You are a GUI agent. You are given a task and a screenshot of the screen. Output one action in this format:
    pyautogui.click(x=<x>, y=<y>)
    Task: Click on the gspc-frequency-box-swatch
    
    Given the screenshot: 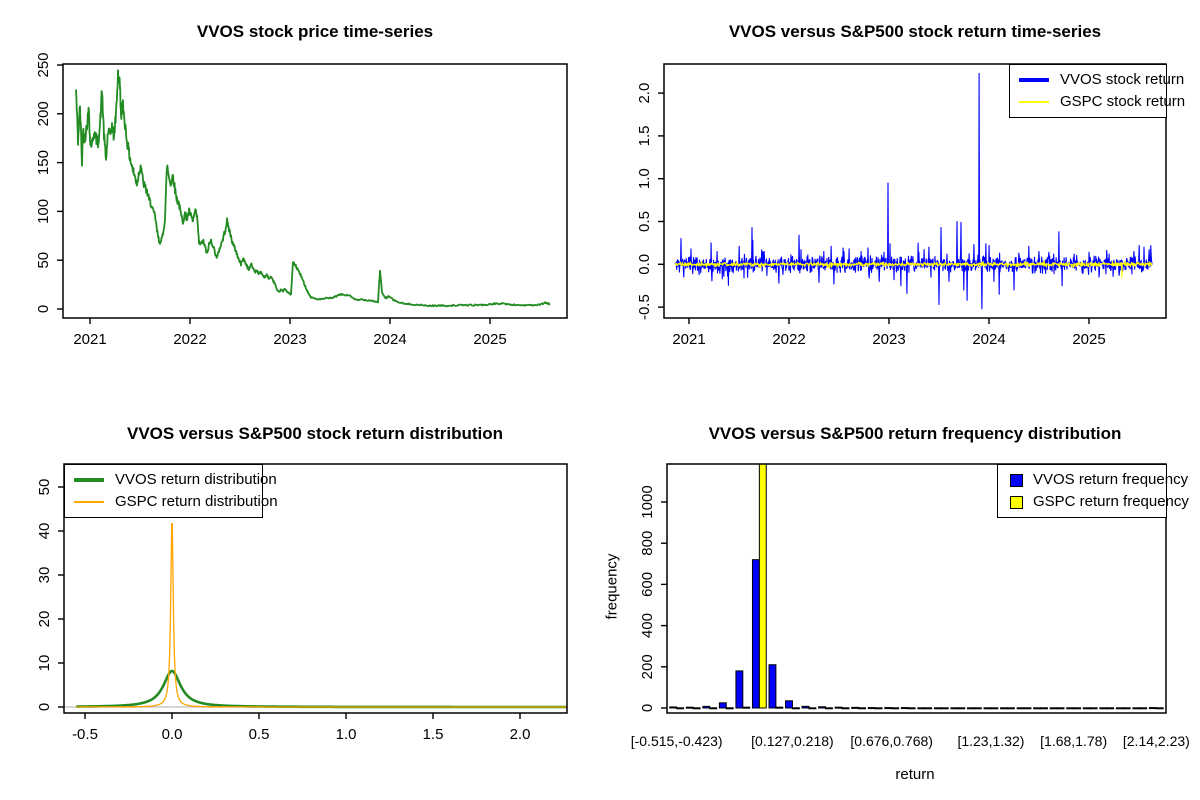 What is the action you would take?
    pyautogui.click(x=1016, y=502)
    